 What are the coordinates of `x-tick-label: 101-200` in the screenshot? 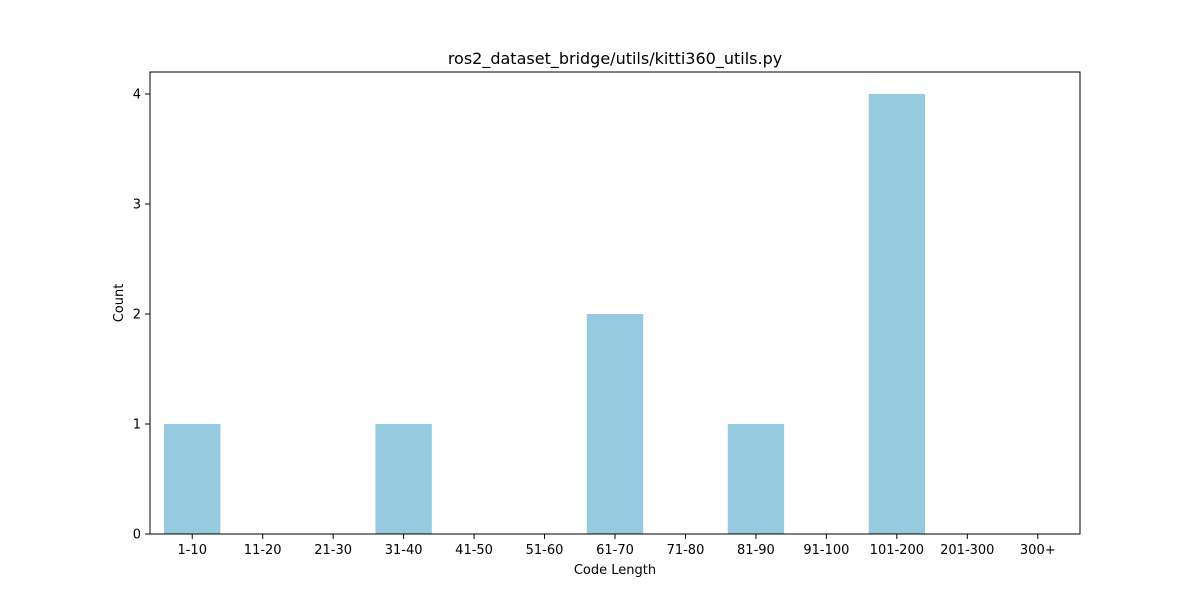 It's located at (897, 550).